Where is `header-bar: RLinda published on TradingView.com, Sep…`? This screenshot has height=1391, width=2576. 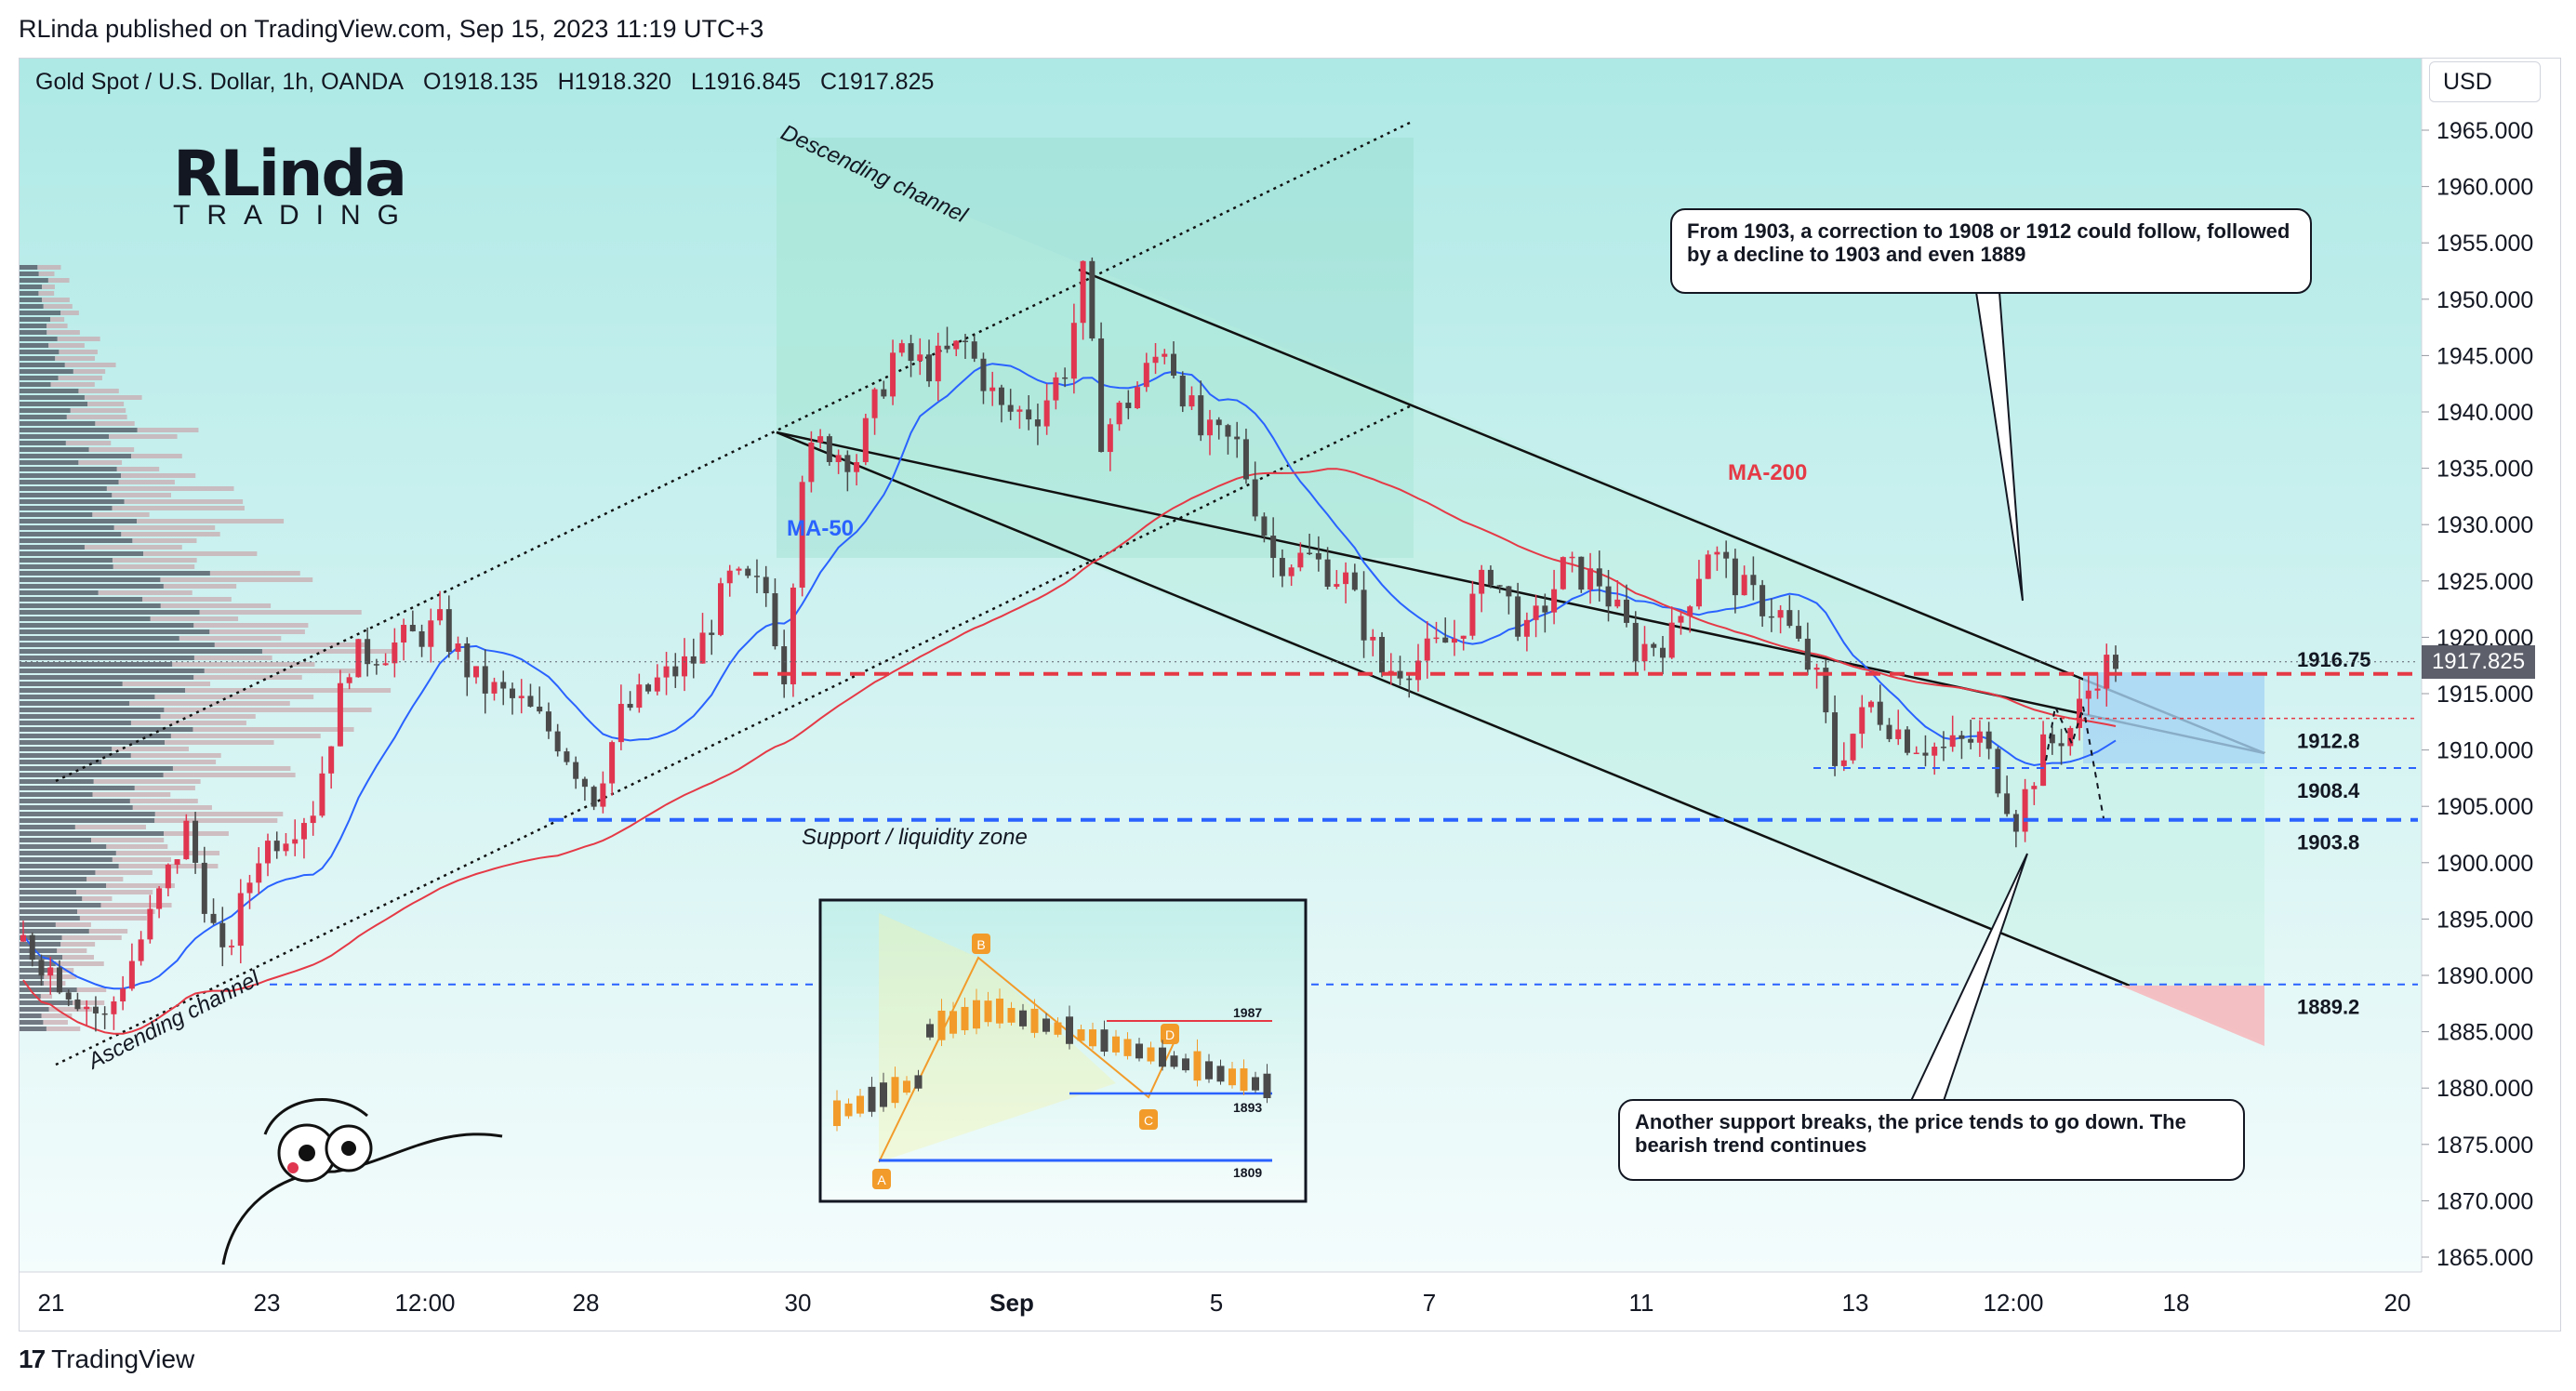
header-bar: RLinda published on TradingView.com, Sep… is located at coordinates (1288, 32).